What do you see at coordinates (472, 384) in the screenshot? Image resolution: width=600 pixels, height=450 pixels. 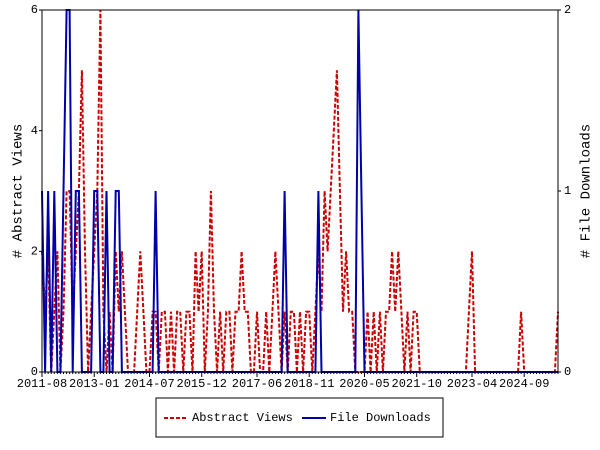 I see `x-tick-label: 2023-04` at bounding box center [472, 384].